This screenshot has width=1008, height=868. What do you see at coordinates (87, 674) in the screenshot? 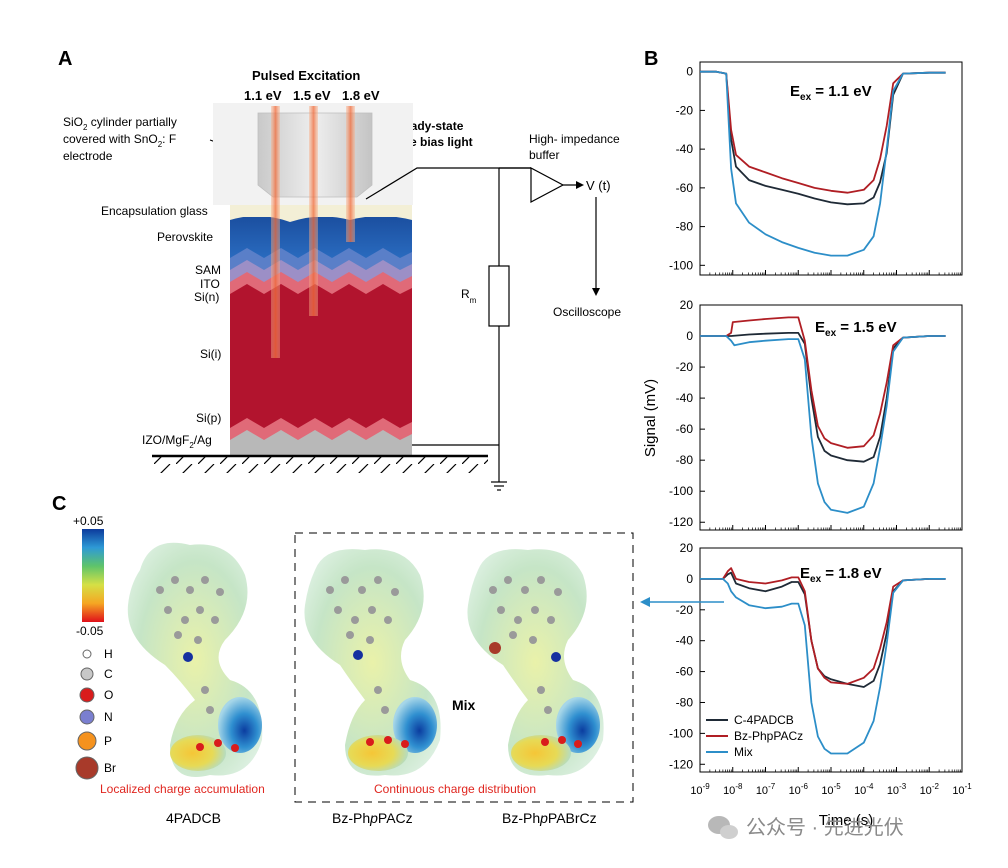
I see `atom-c-icon` at bounding box center [87, 674].